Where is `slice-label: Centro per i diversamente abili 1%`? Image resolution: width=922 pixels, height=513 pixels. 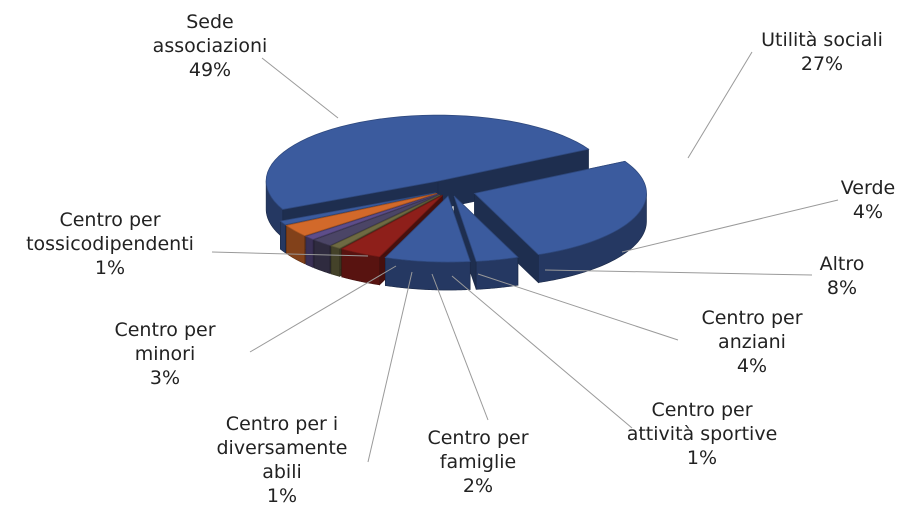 slice-label: Centro per i diversamente abili 1% is located at coordinates (282, 460).